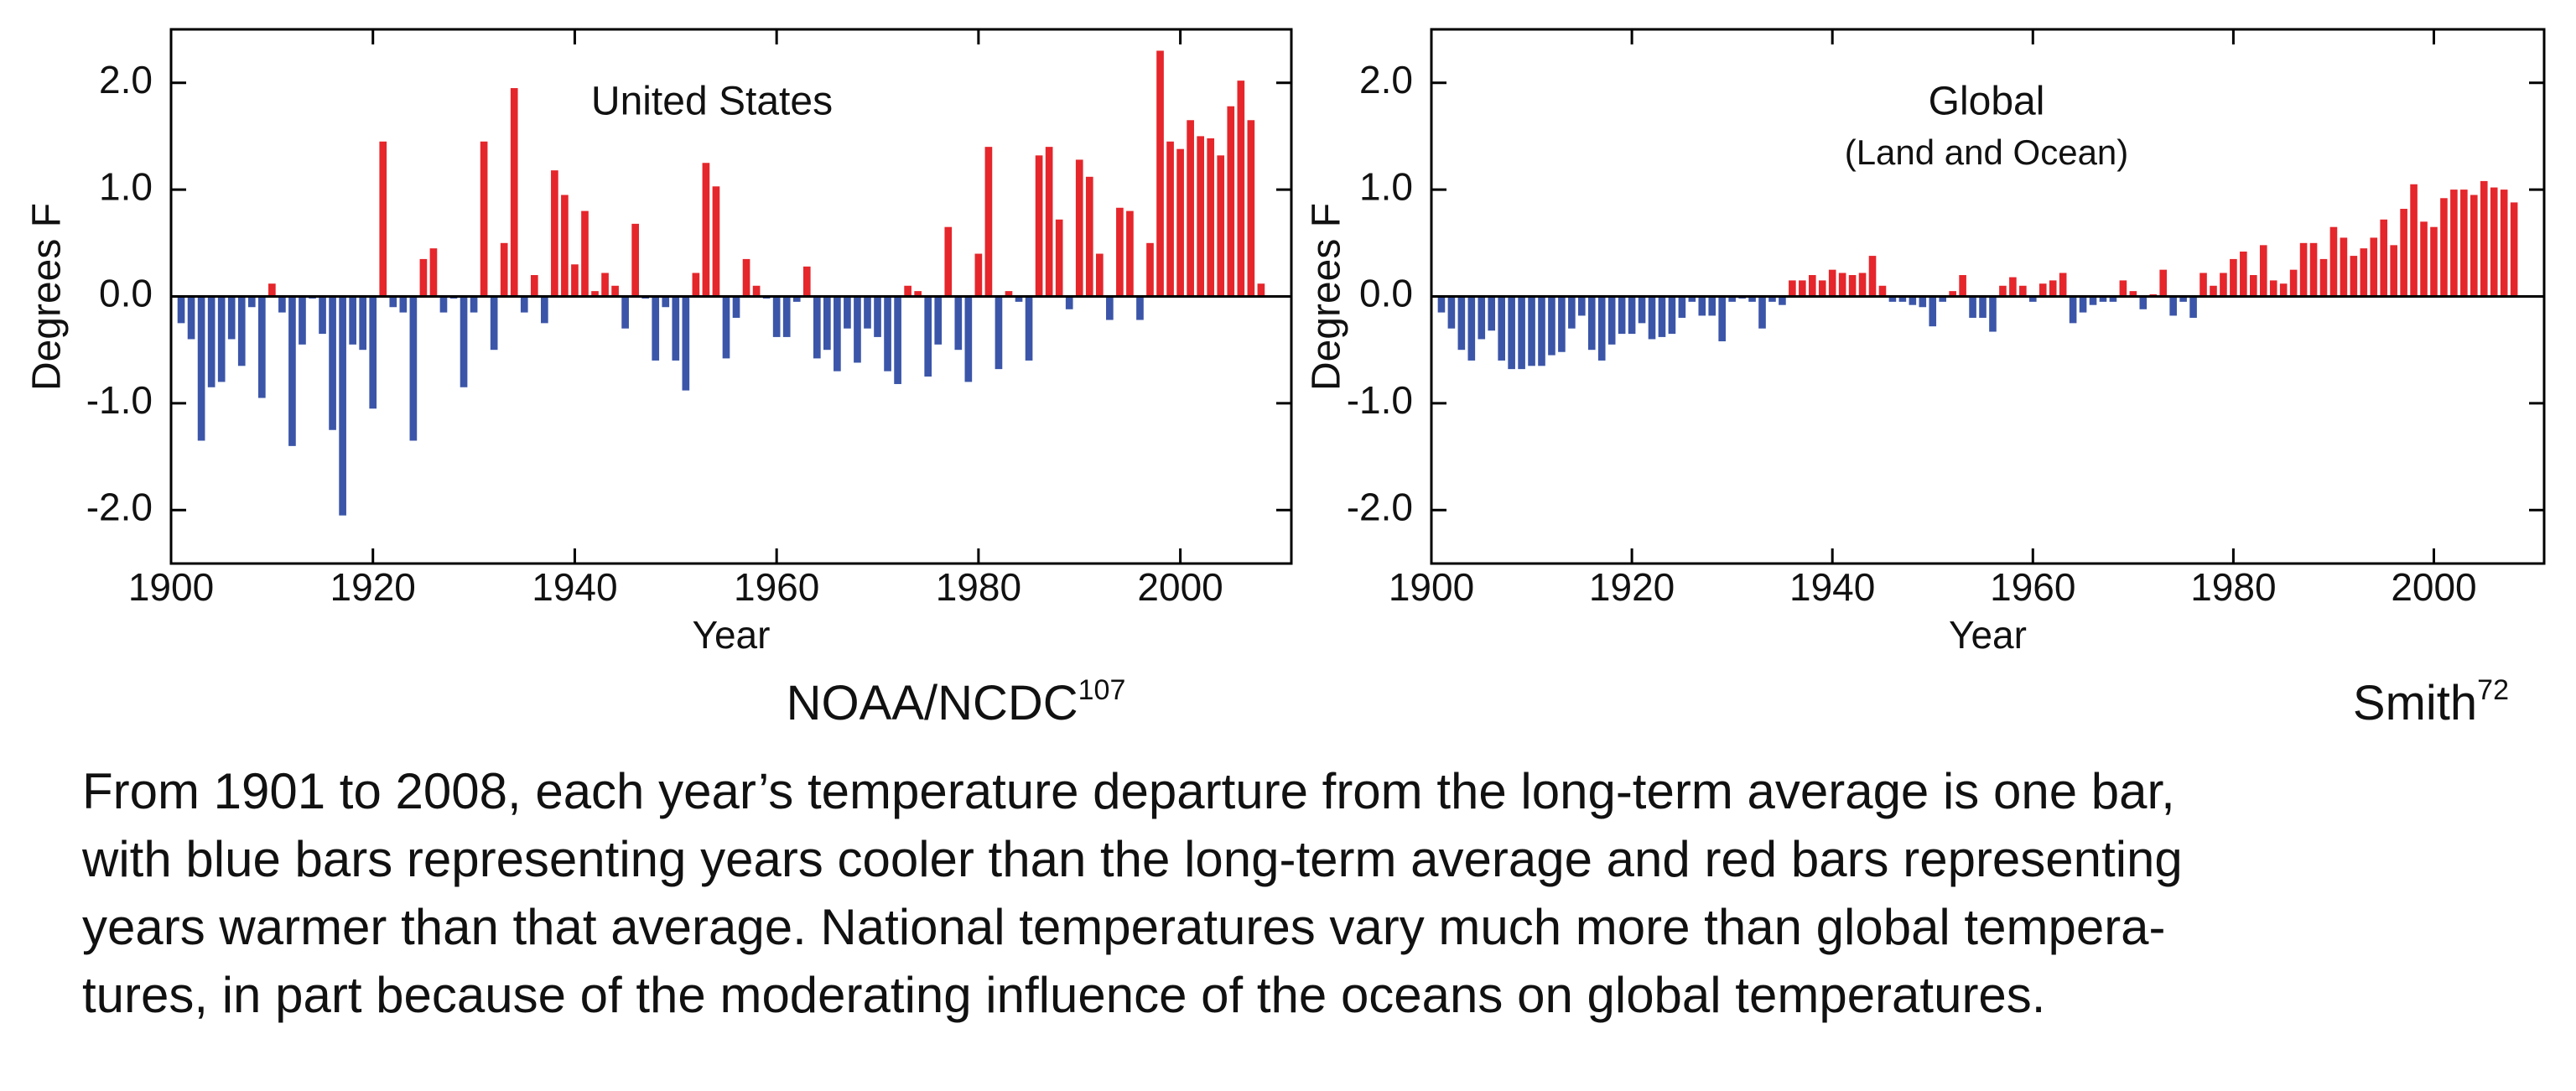  I want to click on y-axis-label: Degrees F, so click(1327, 297).